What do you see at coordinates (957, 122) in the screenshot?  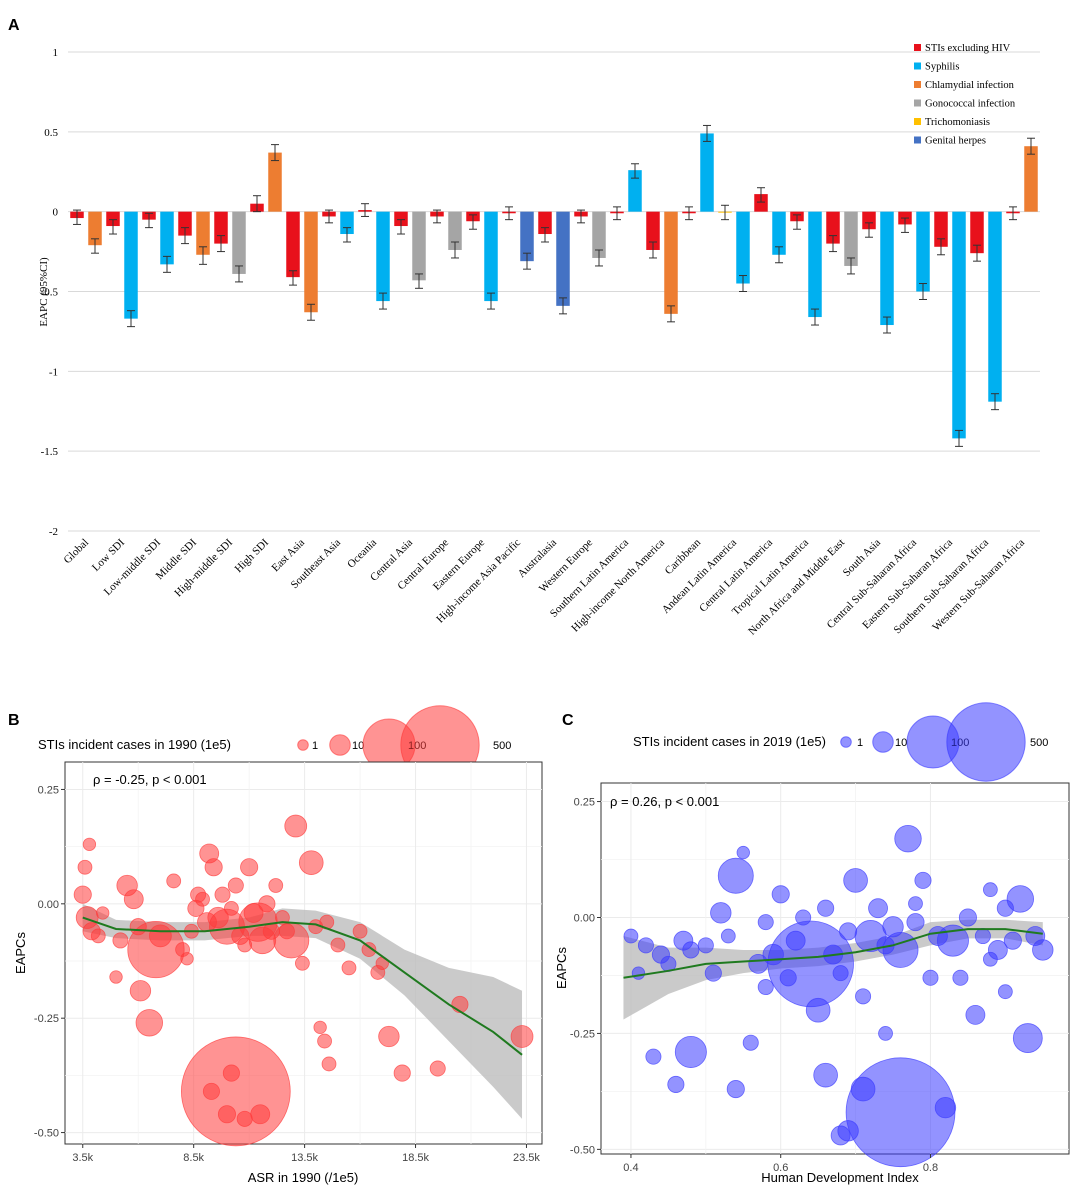 I see `panel-a-legend-label: Trichomoniasis` at bounding box center [957, 122].